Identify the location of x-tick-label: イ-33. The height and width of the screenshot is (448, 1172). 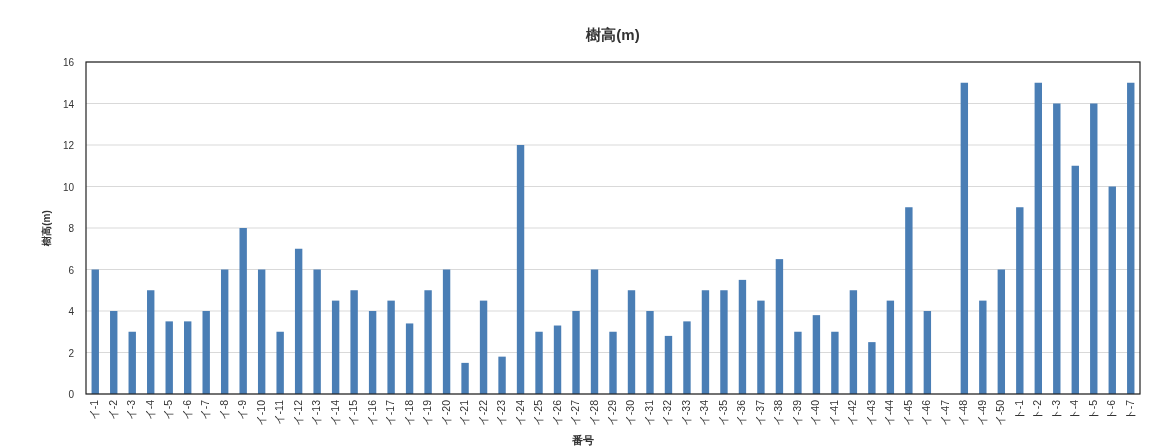
(685, 413).